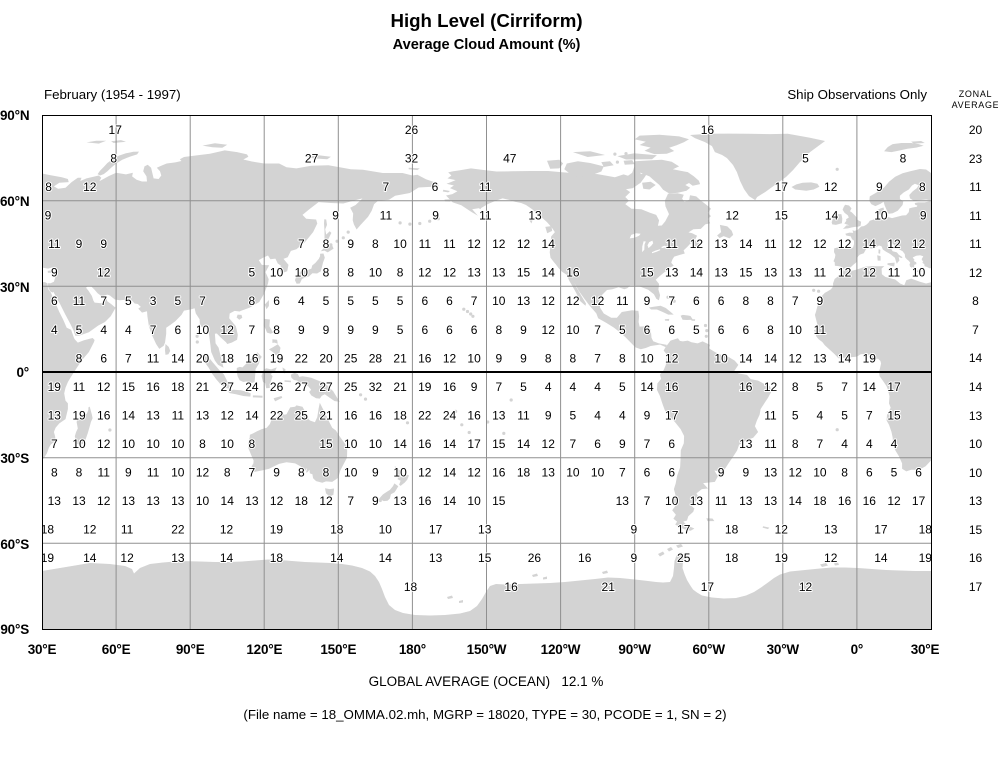  What do you see at coordinates (326, 387) in the screenshot?
I see `svg-text: 27` at bounding box center [326, 387].